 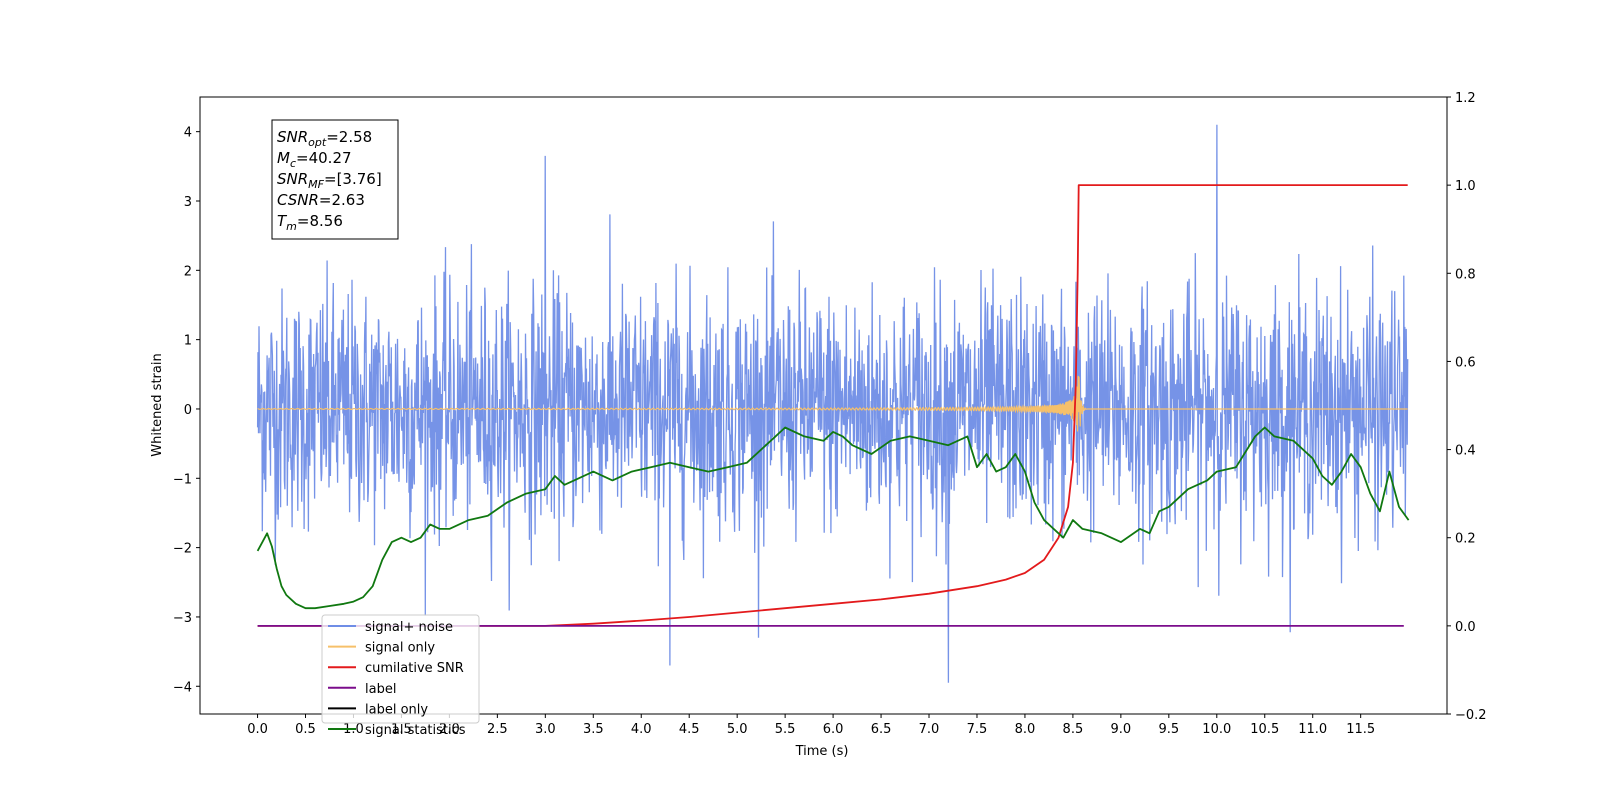 I want to click on x-tick-label: 9.0, so click(x=1121, y=729).